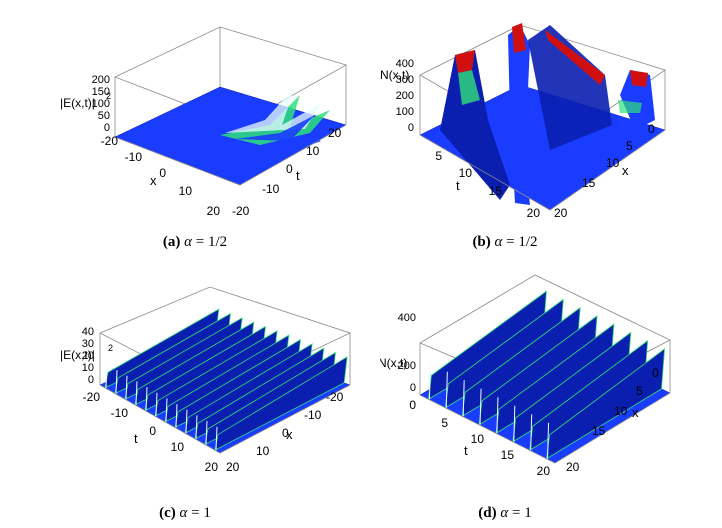 This screenshot has width=722, height=528. What do you see at coordinates (335, 133) in the screenshot?
I see `axis2-tick-a-0: 20` at bounding box center [335, 133].